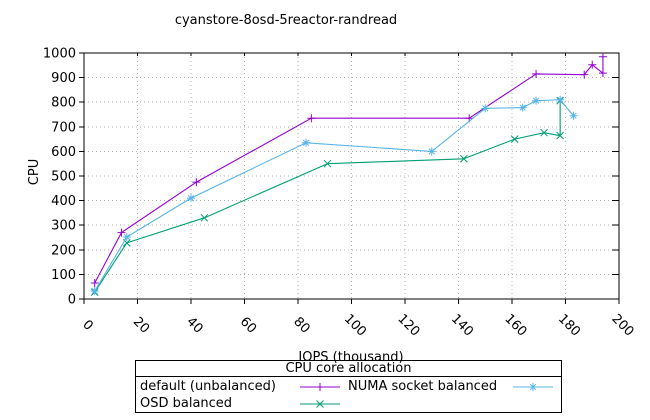 This screenshot has height=420, width=650. Describe the element at coordinates (59, 54) in the screenshot. I see `y-tick-label: 1000` at that location.